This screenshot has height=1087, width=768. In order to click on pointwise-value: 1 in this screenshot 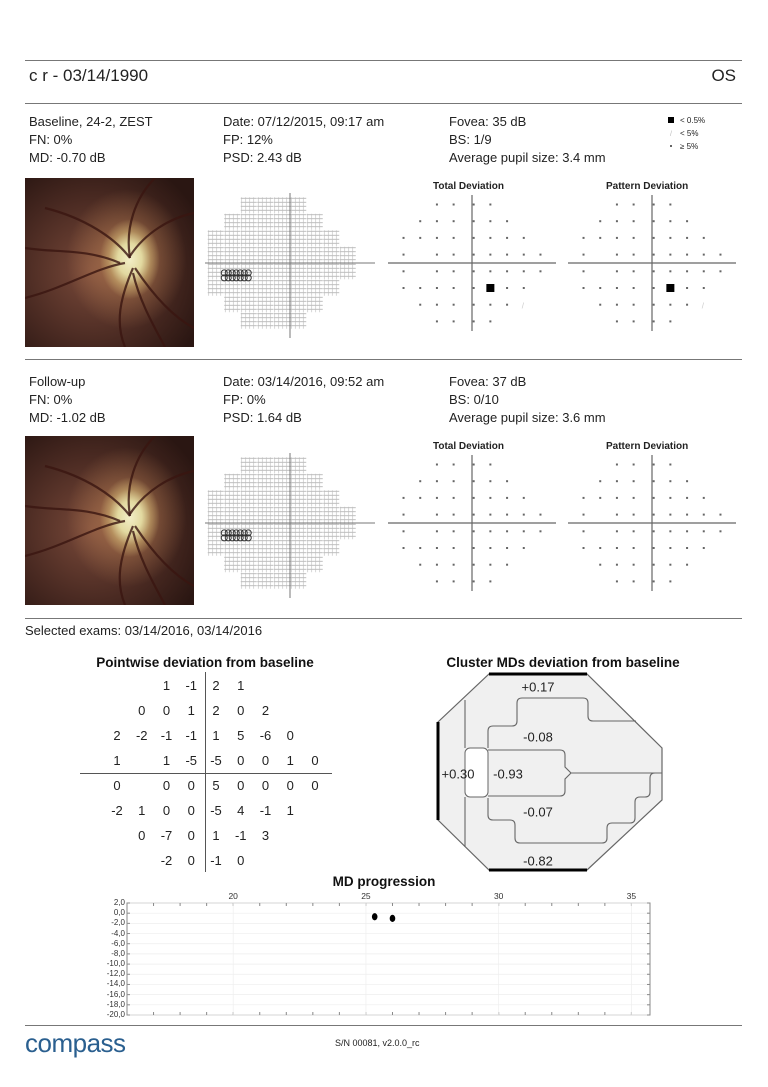, I will do `click(166, 685)`.